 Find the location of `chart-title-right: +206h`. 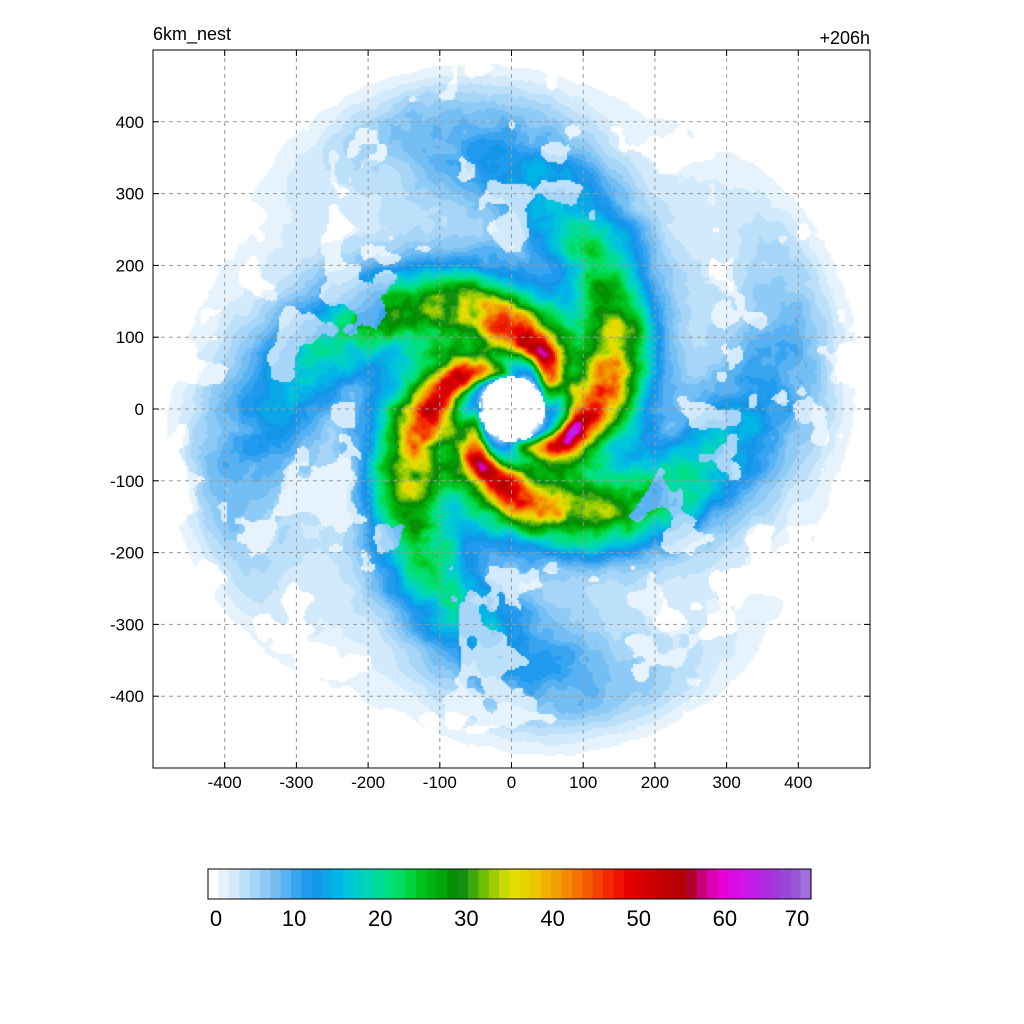

chart-title-right: +206h is located at coordinates (844, 38).